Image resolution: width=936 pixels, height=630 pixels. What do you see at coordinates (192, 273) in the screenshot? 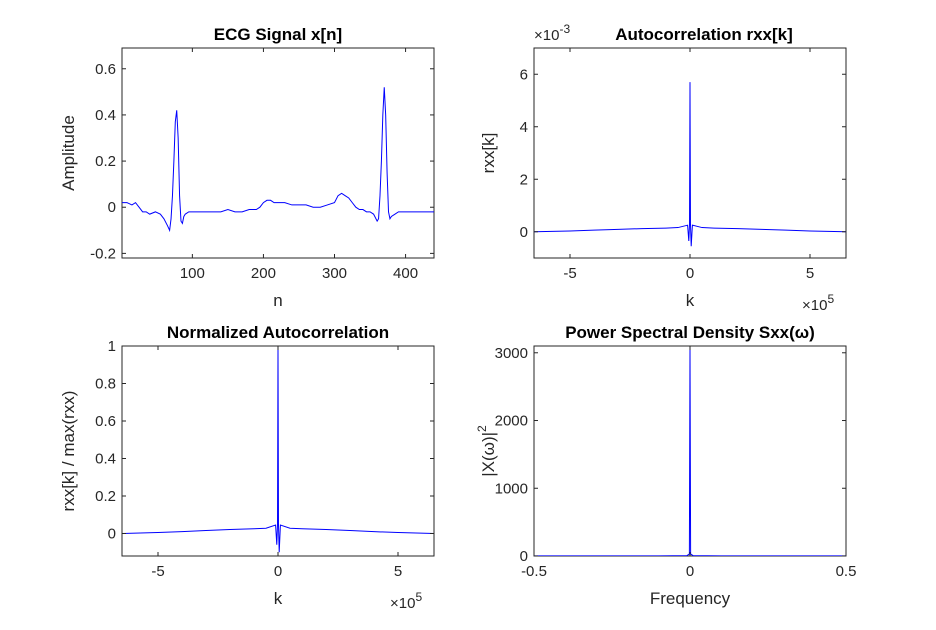
I see `x-tick-label: 100` at bounding box center [192, 273].